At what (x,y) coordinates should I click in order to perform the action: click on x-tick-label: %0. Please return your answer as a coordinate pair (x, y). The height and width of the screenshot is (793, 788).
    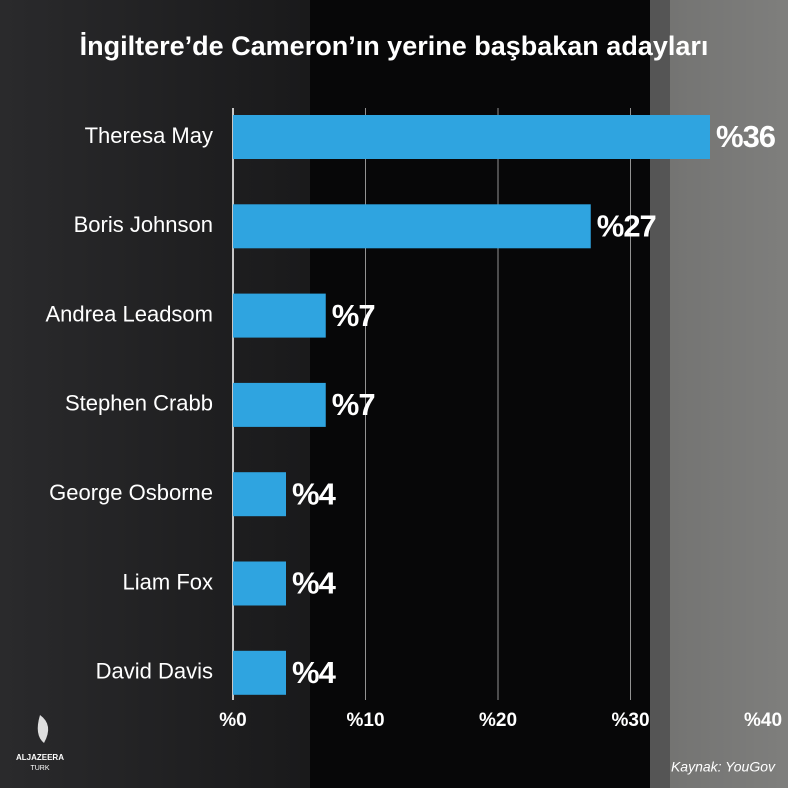
    Looking at the image, I should click on (232, 720).